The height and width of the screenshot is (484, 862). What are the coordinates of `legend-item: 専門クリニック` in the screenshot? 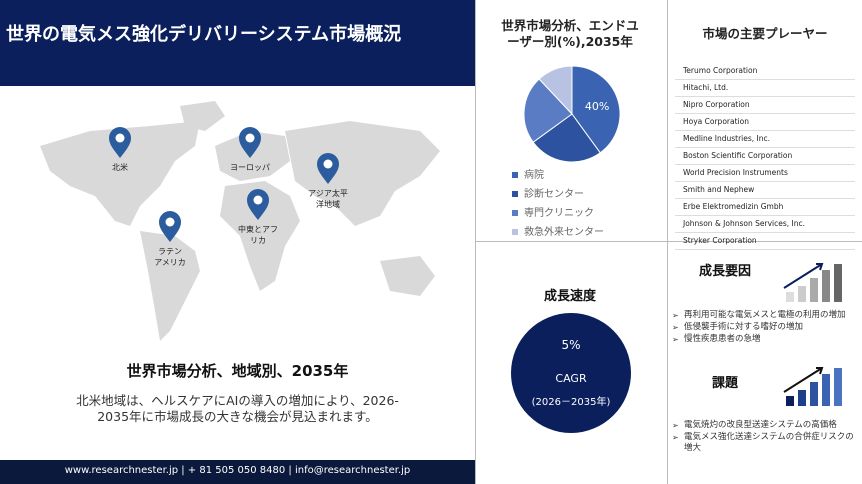 It's located at (558, 213).